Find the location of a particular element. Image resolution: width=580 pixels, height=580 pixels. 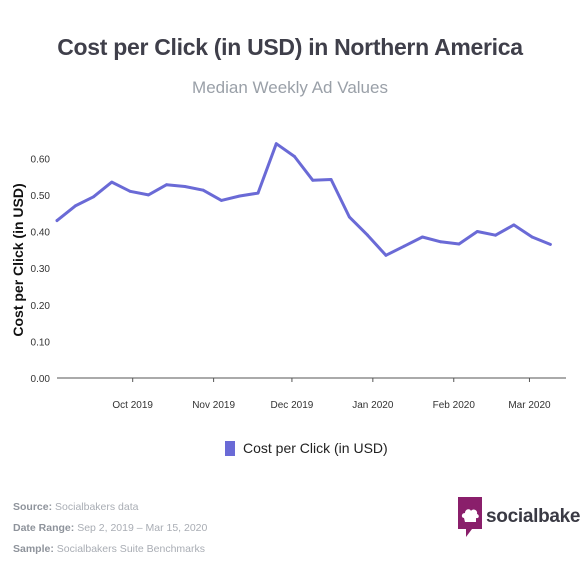

legend-swatch is located at coordinates (230, 448).